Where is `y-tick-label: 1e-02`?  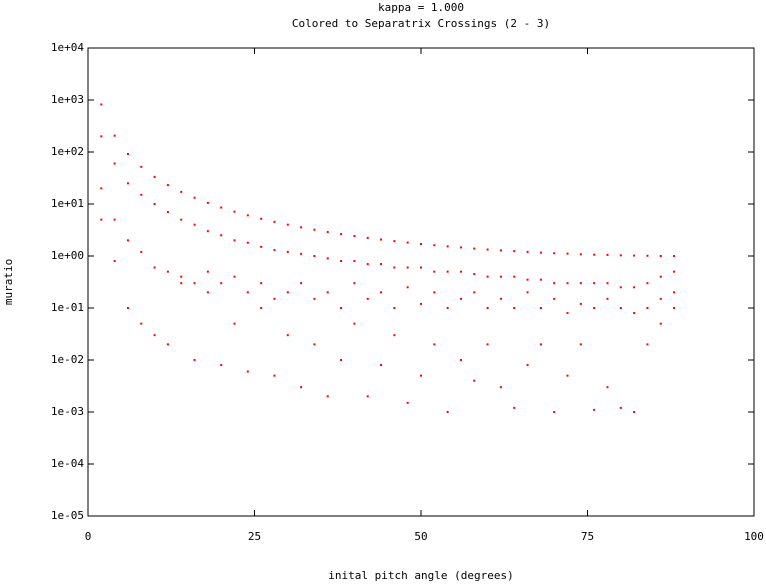 y-tick-label: 1e-02 is located at coordinates (67, 359).